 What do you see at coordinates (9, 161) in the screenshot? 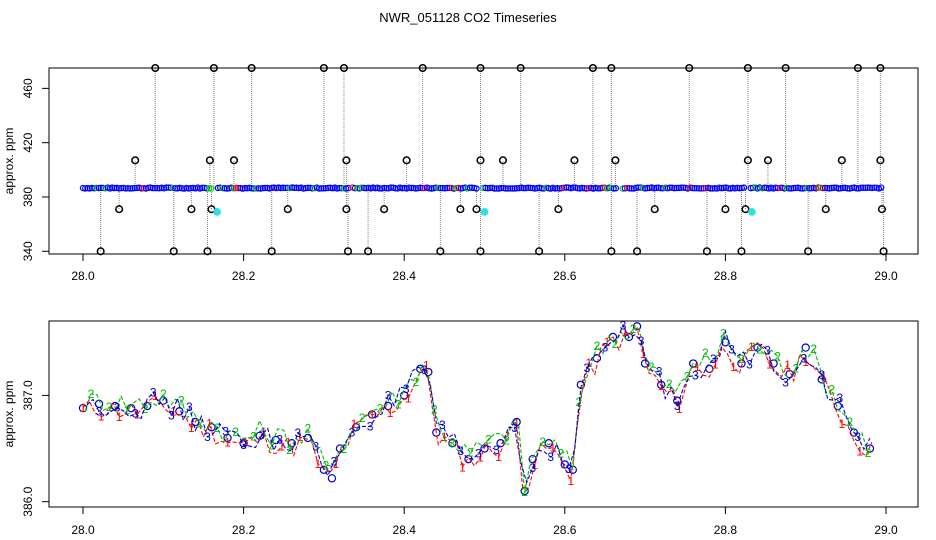
I see `top-y-axis-label: approx. ppm` at bounding box center [9, 161].